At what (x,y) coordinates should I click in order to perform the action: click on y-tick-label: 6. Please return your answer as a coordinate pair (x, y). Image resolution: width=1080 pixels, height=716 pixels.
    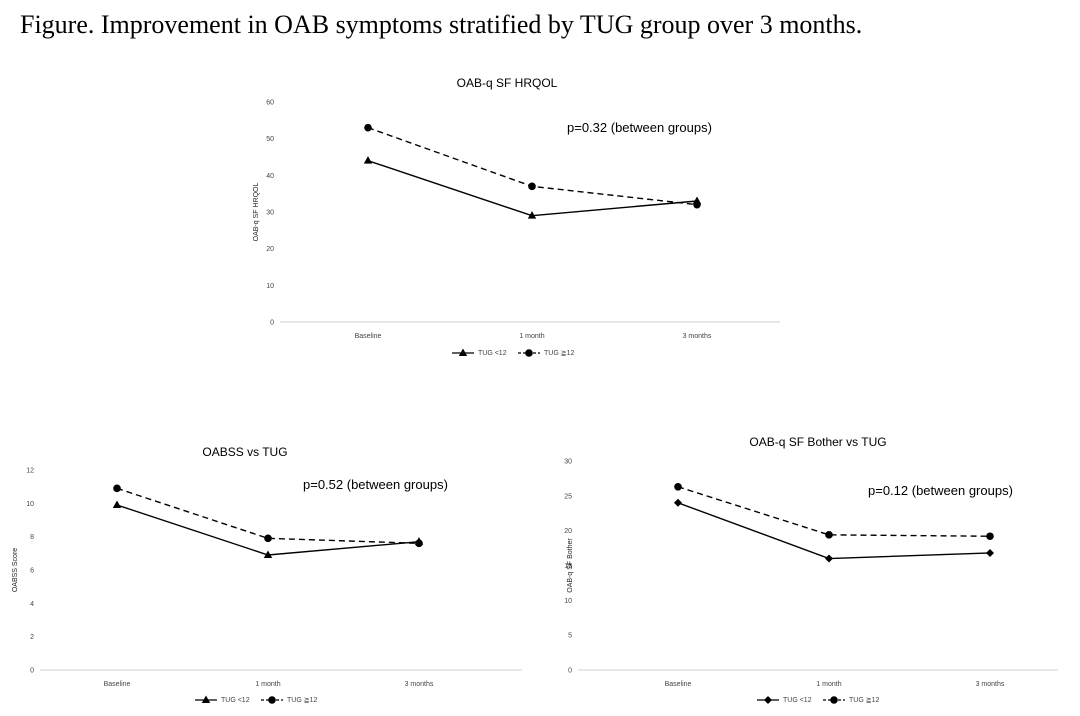
    Looking at the image, I should click on (32, 571).